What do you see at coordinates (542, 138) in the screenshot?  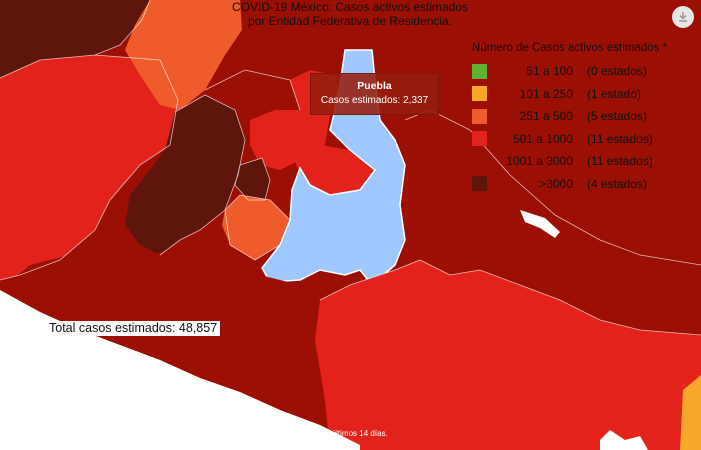 I see `legend-range: 501 a 1000` at bounding box center [542, 138].